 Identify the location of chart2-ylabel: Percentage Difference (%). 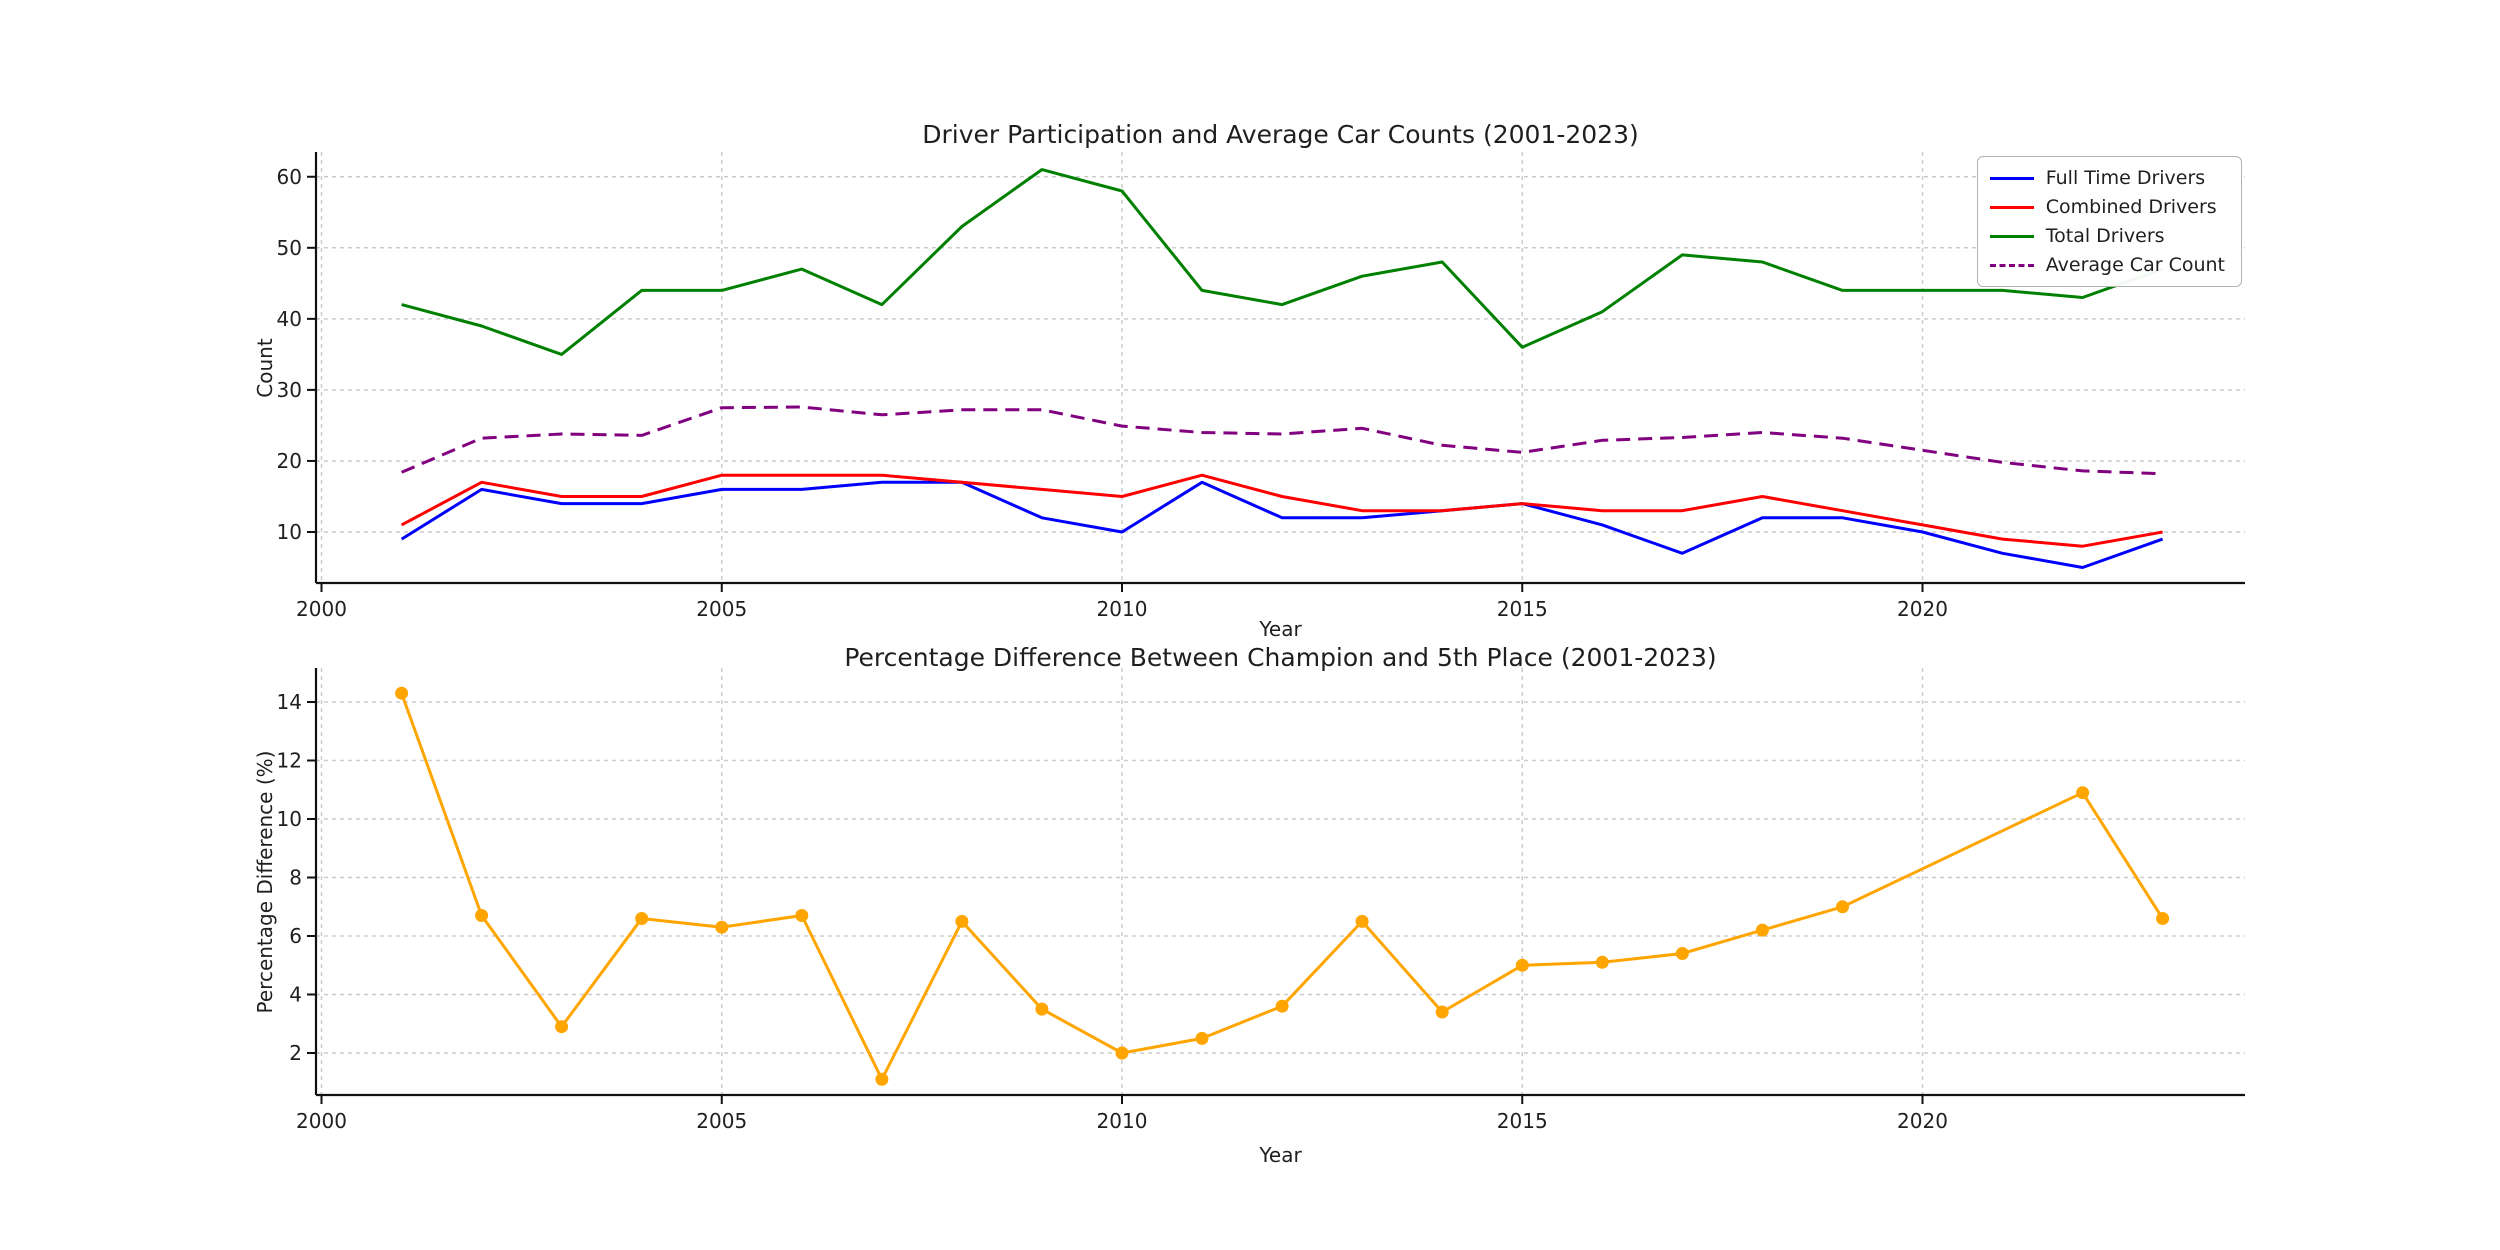
(265, 882).